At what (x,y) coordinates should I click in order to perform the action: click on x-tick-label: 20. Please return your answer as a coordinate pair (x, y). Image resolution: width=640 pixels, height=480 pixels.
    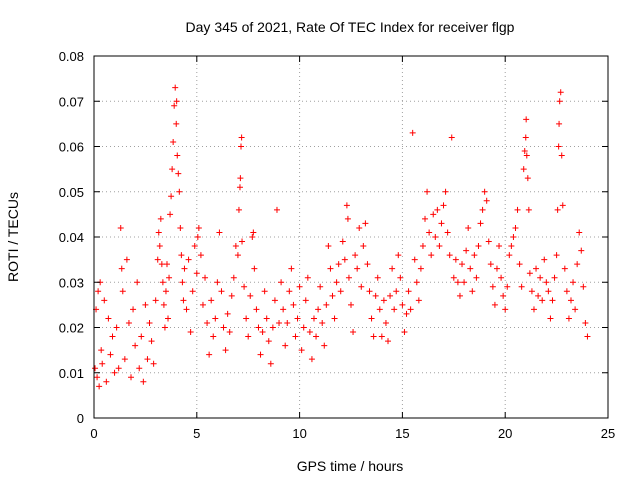
    Looking at the image, I should click on (505, 433).